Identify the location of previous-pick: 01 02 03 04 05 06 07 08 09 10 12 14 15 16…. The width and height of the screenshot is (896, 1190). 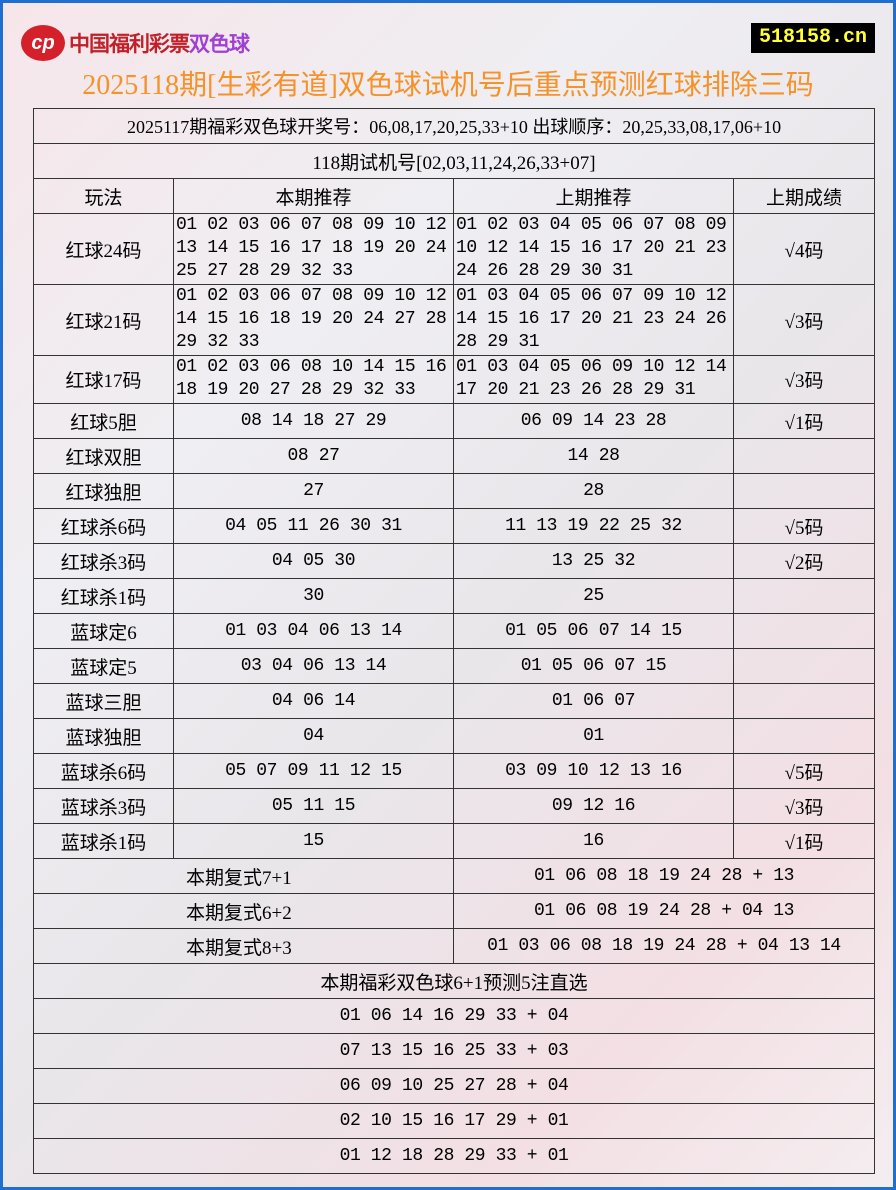
(593, 249).